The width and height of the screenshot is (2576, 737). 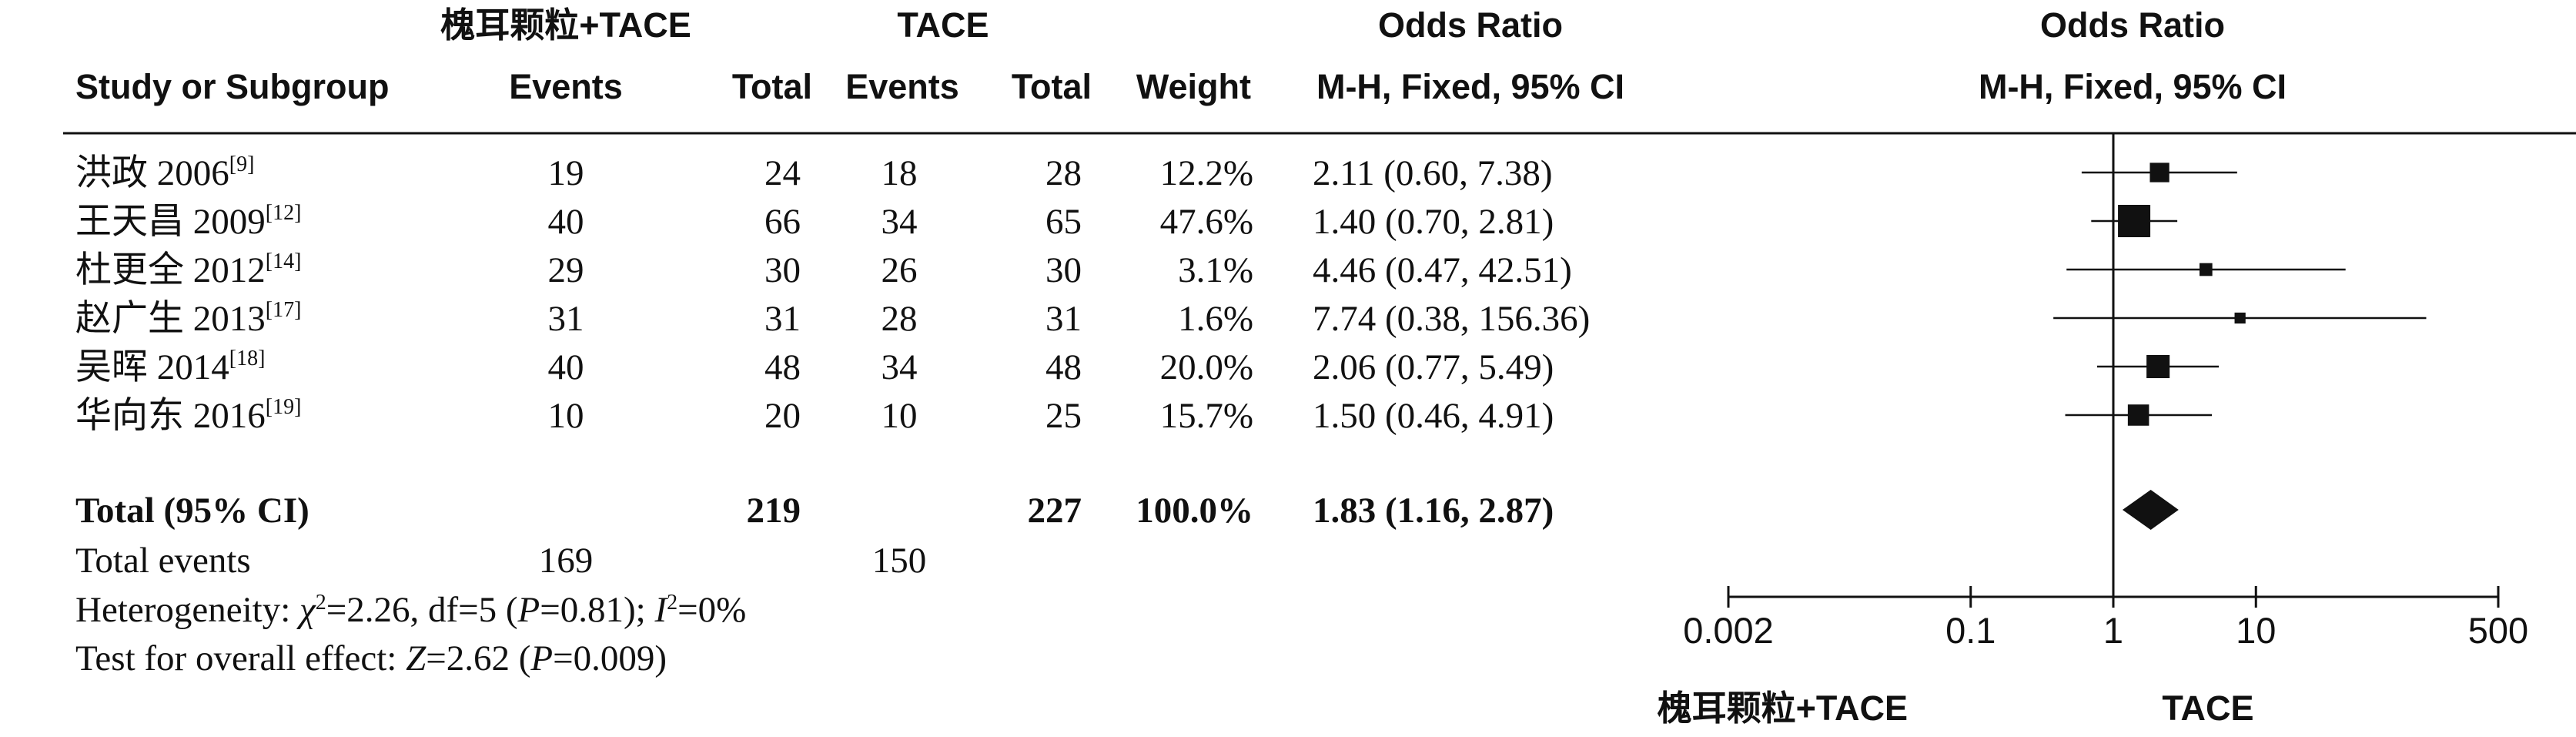 I want to click on study-total1: 20, so click(x=783, y=416).